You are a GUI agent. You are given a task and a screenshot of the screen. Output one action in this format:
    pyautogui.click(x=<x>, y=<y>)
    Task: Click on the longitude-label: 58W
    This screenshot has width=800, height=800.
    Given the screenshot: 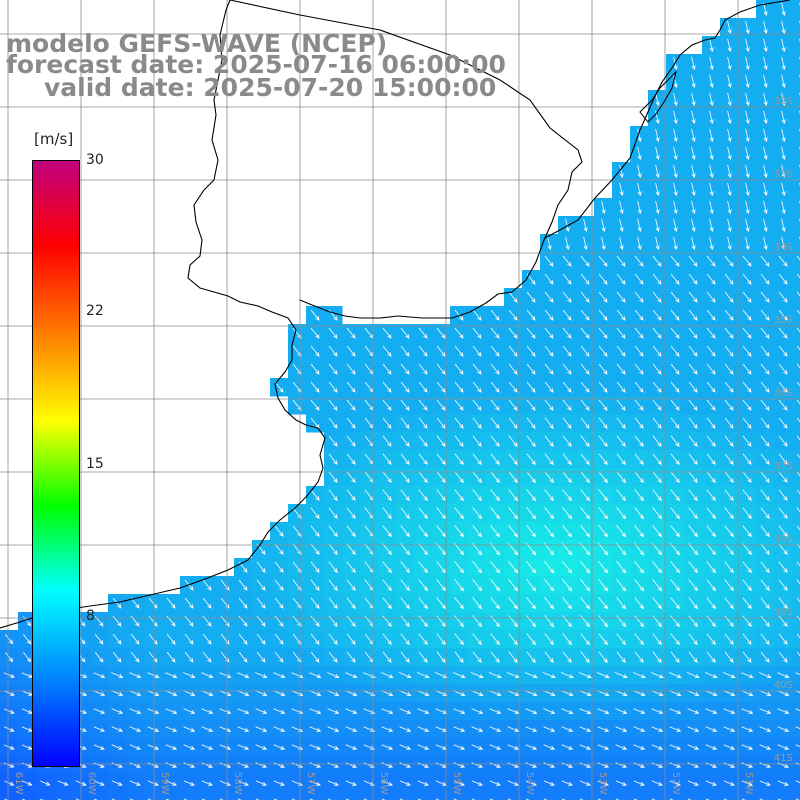 What is the action you would take?
    pyautogui.click(x=237, y=783)
    